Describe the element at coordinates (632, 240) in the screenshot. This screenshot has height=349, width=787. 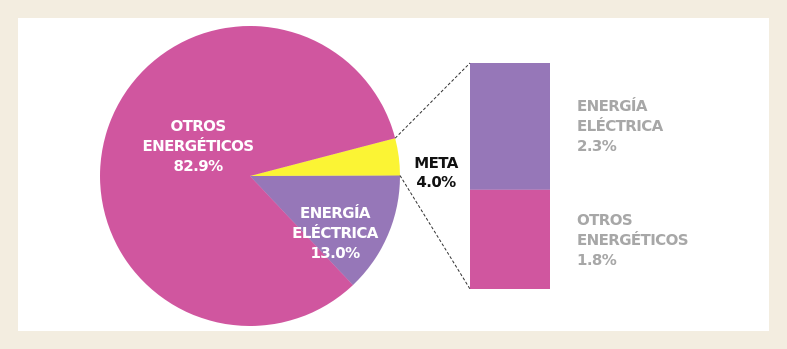
I see `bar-label-otros: OTROS ENERGÉTICOS 1.8%` at that location.